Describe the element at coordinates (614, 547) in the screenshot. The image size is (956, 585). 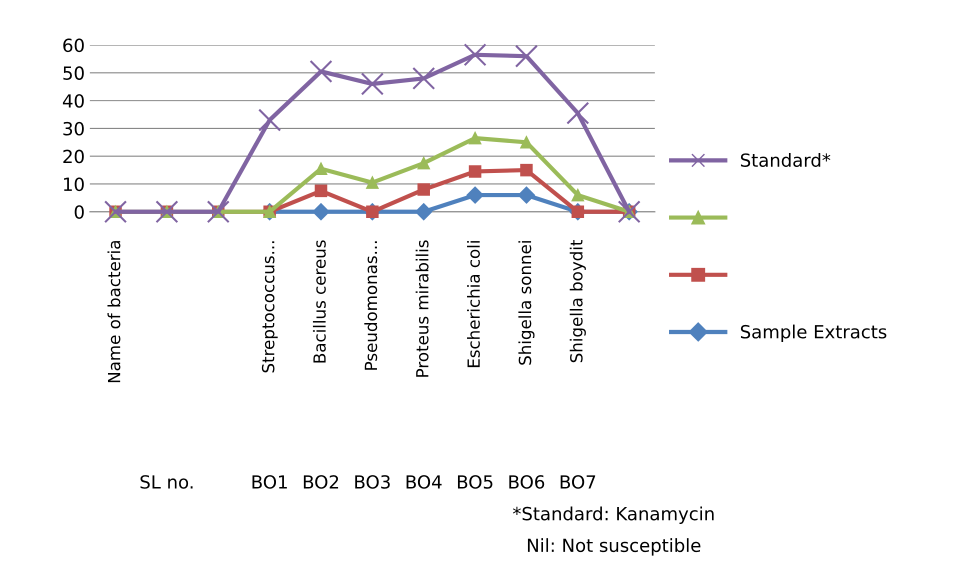
I see `text: Nil: Not susceptible` at that location.